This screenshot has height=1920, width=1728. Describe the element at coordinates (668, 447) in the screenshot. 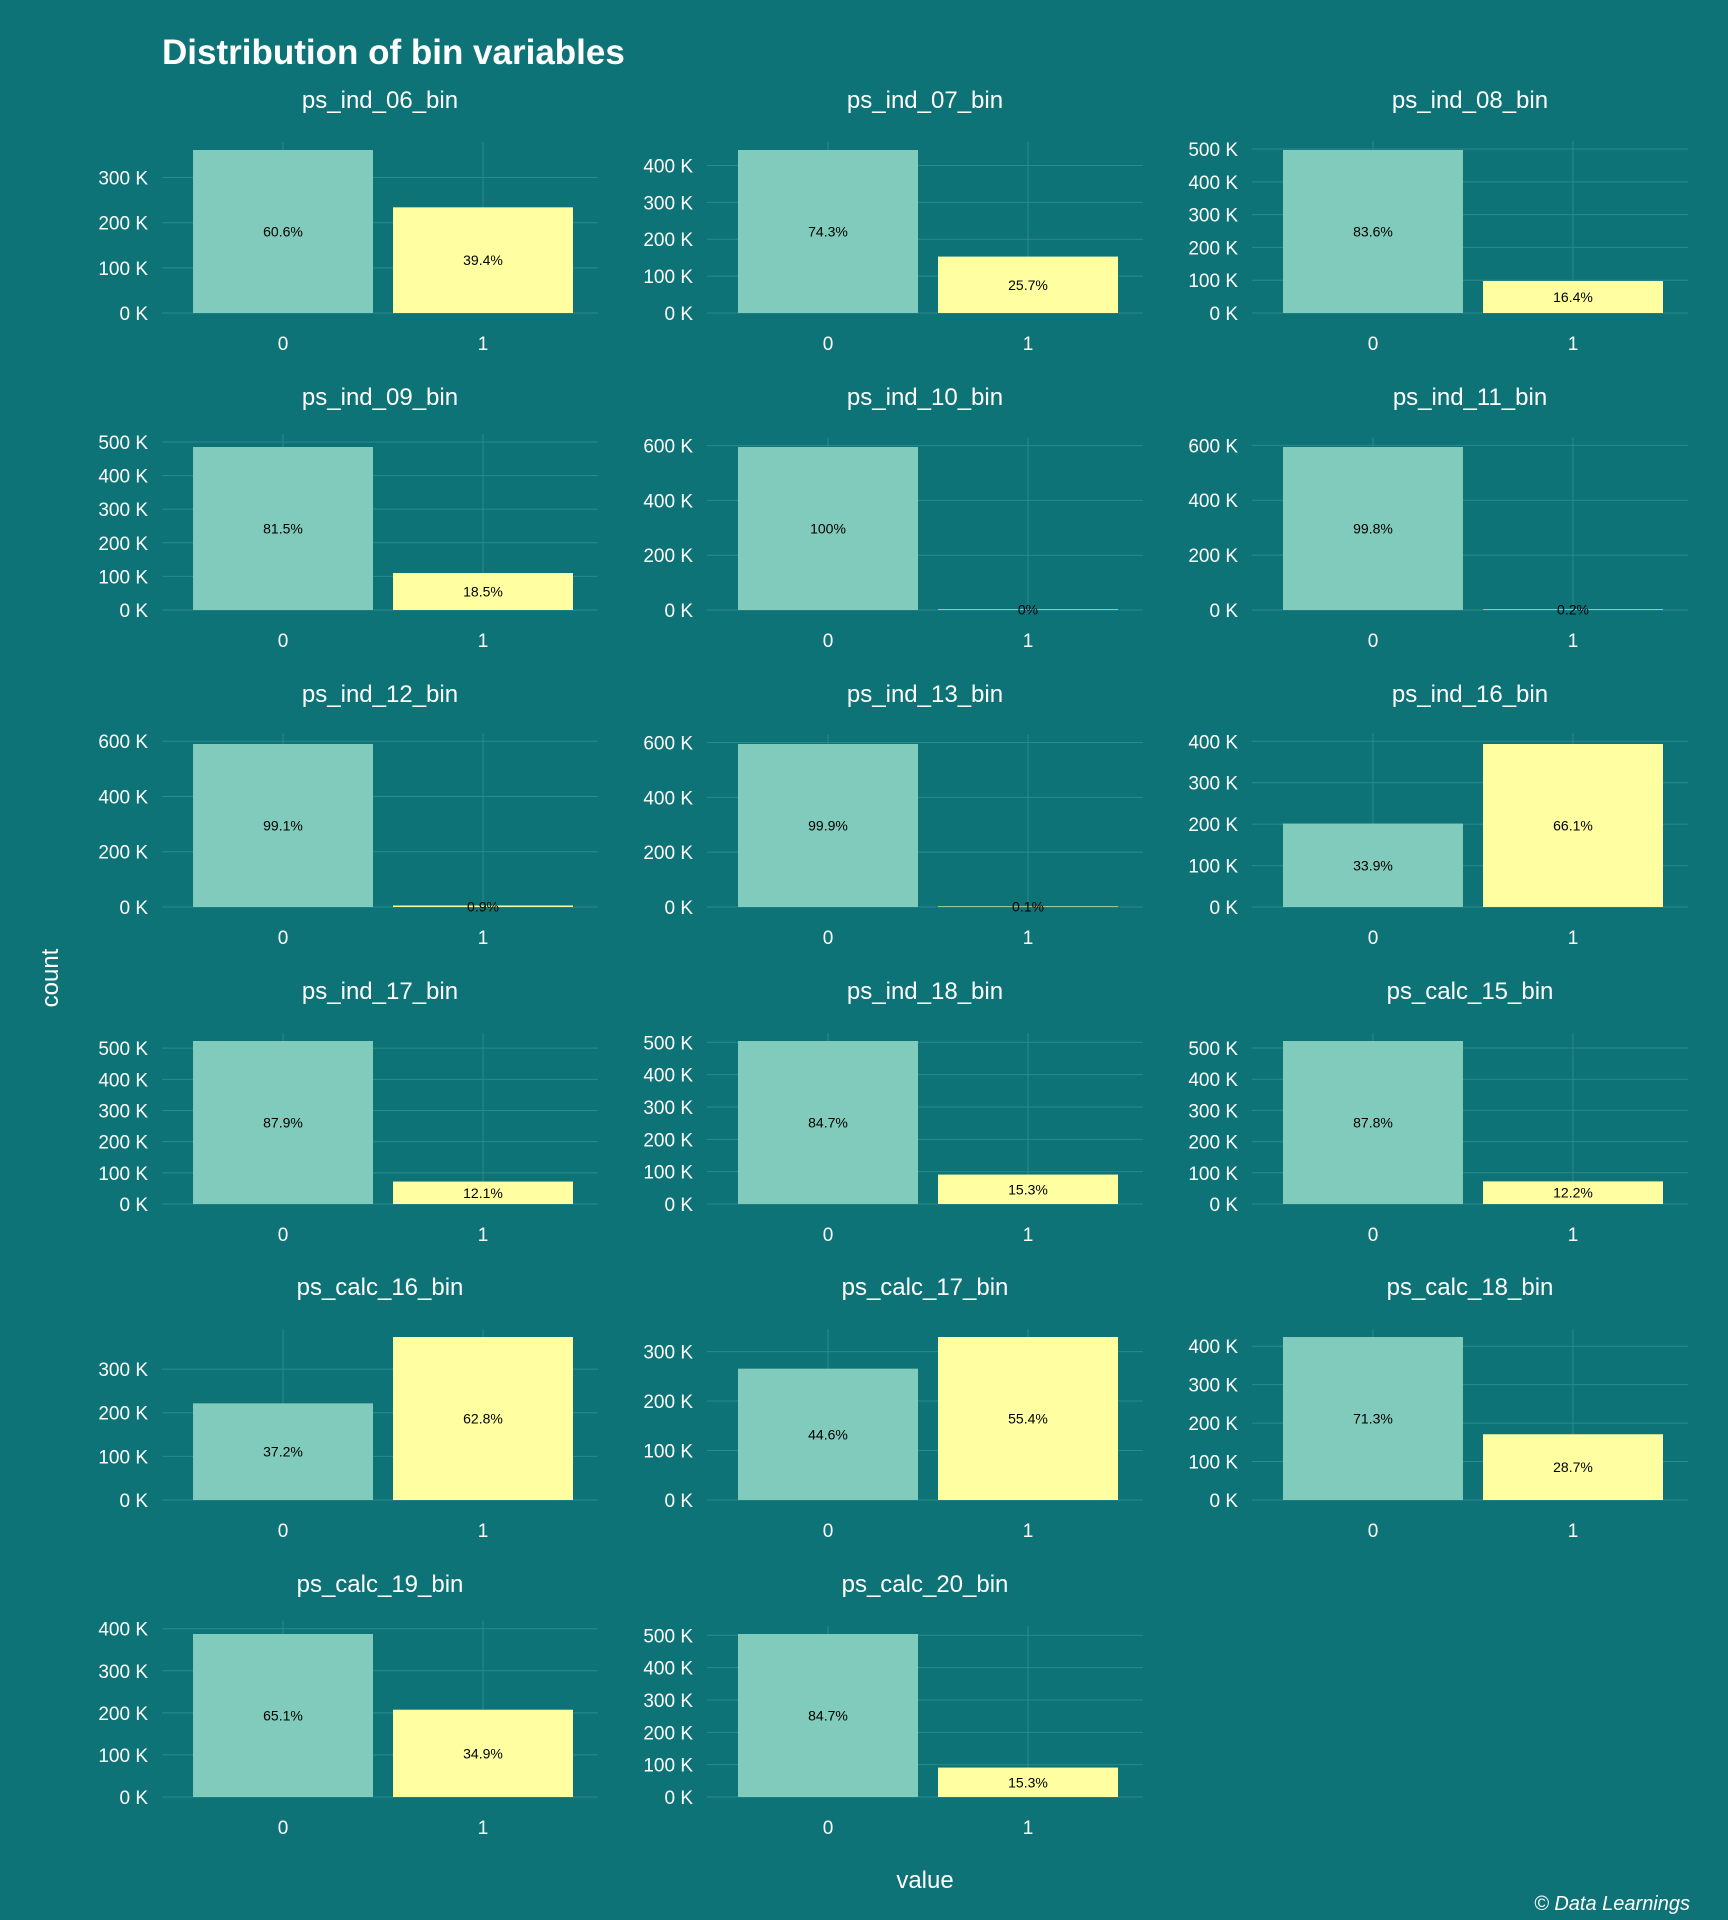

I see `y-tick-label: 600 K` at that location.